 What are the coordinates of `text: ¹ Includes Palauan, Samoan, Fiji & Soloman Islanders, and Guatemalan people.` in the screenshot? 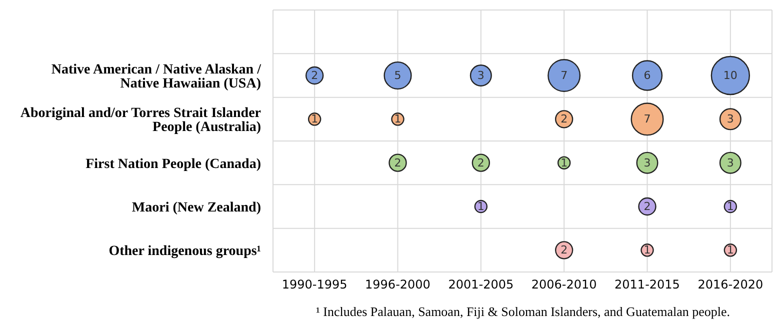 It's located at (523, 312).